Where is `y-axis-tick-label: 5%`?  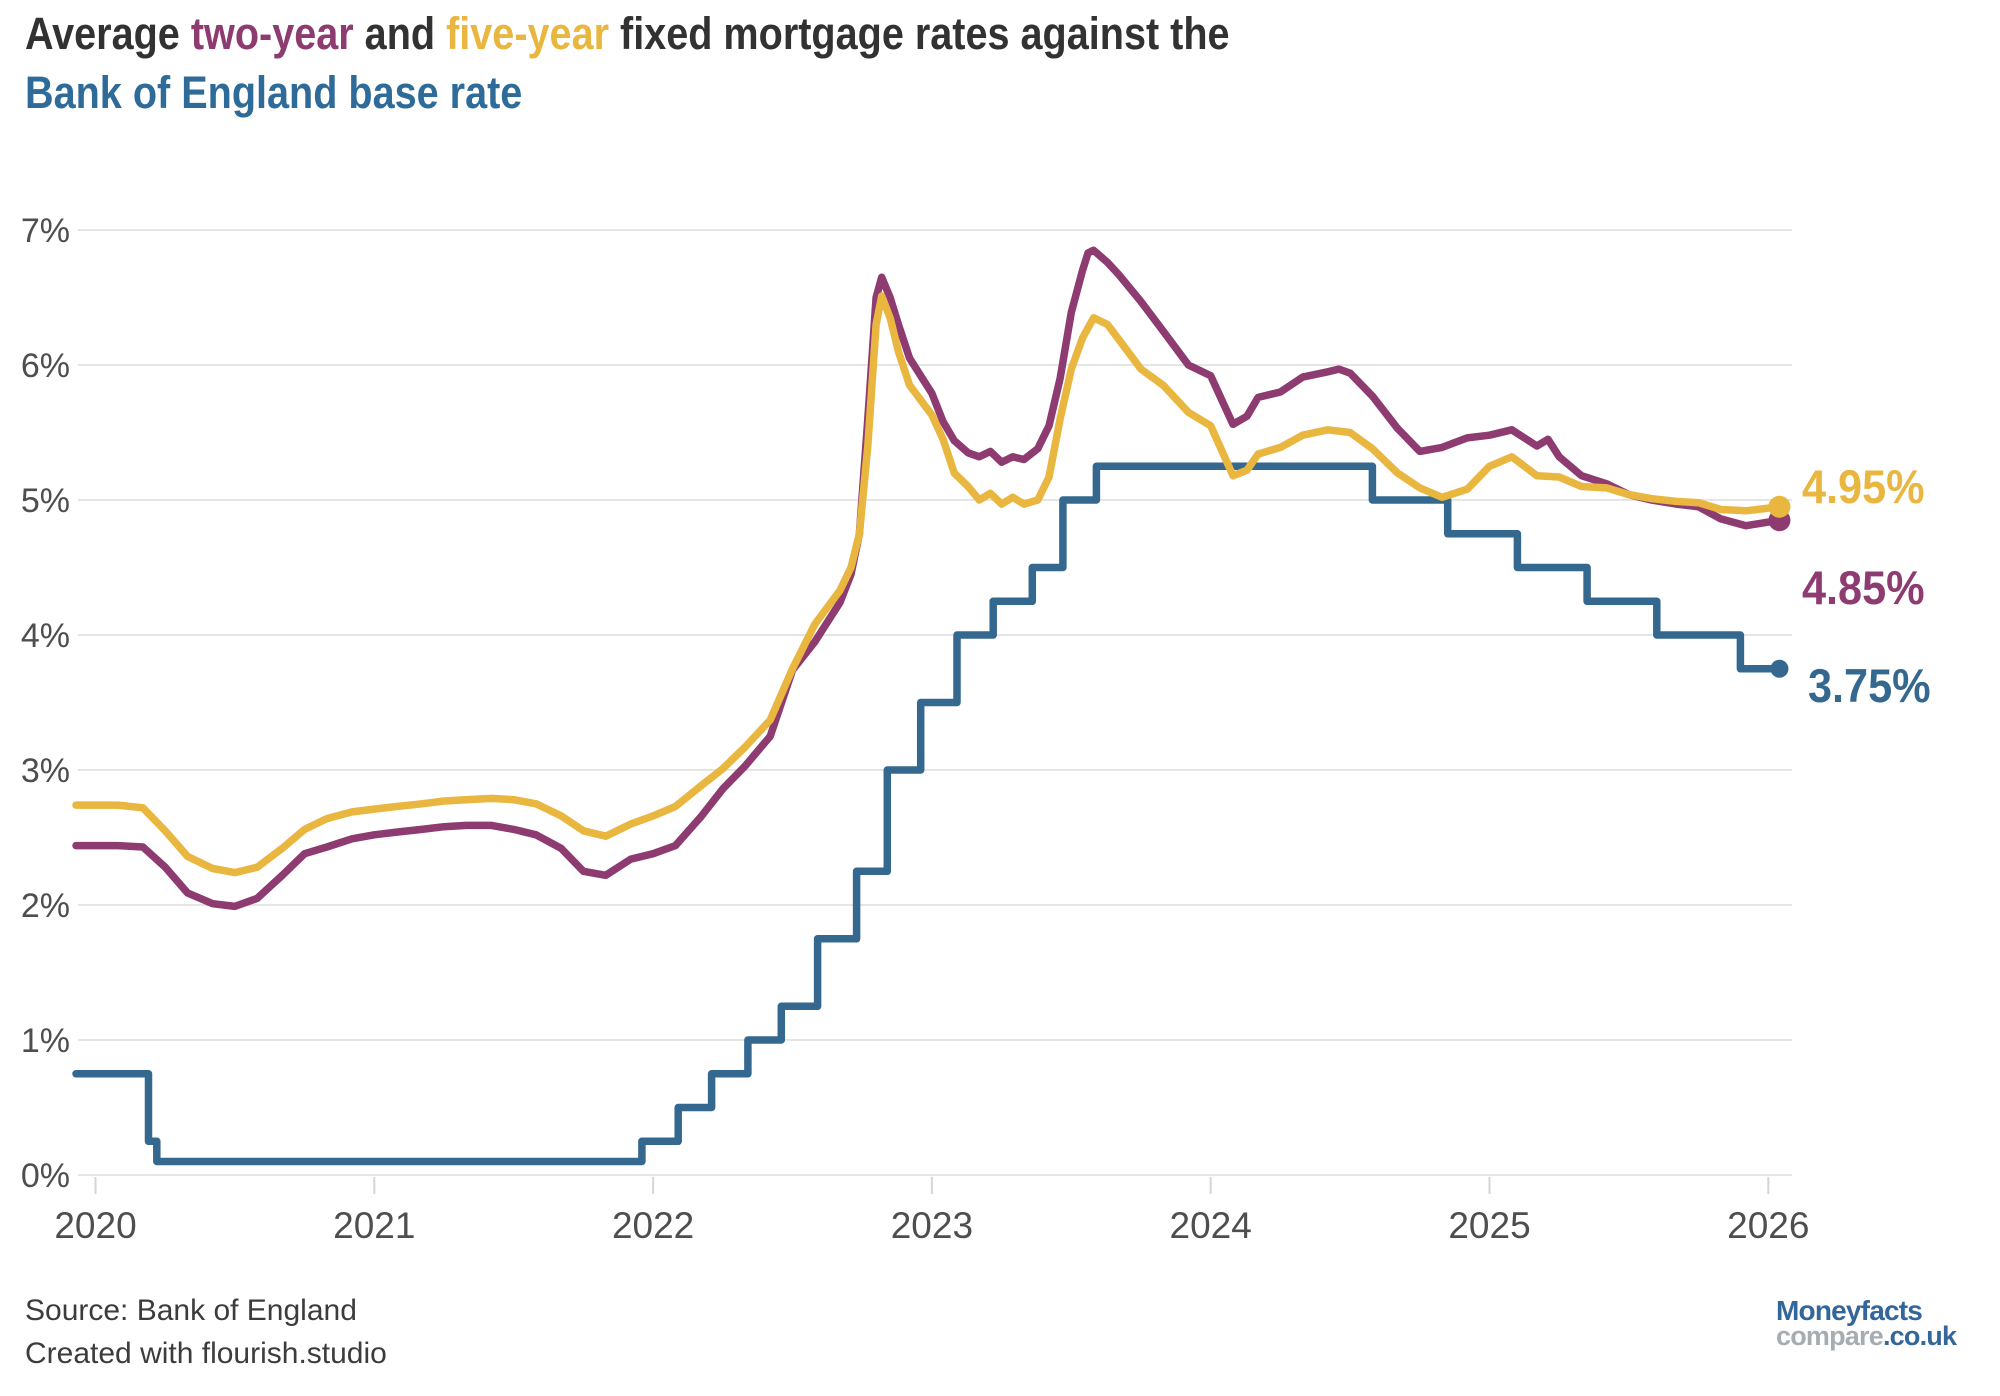 y-axis-tick-label: 5% is located at coordinates (45, 501).